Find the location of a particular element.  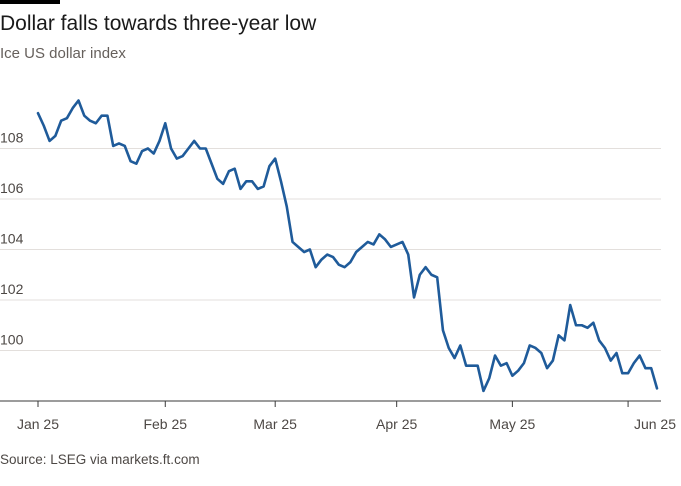

chart-title: Dollar falls towards three-year low is located at coordinates (158, 23).